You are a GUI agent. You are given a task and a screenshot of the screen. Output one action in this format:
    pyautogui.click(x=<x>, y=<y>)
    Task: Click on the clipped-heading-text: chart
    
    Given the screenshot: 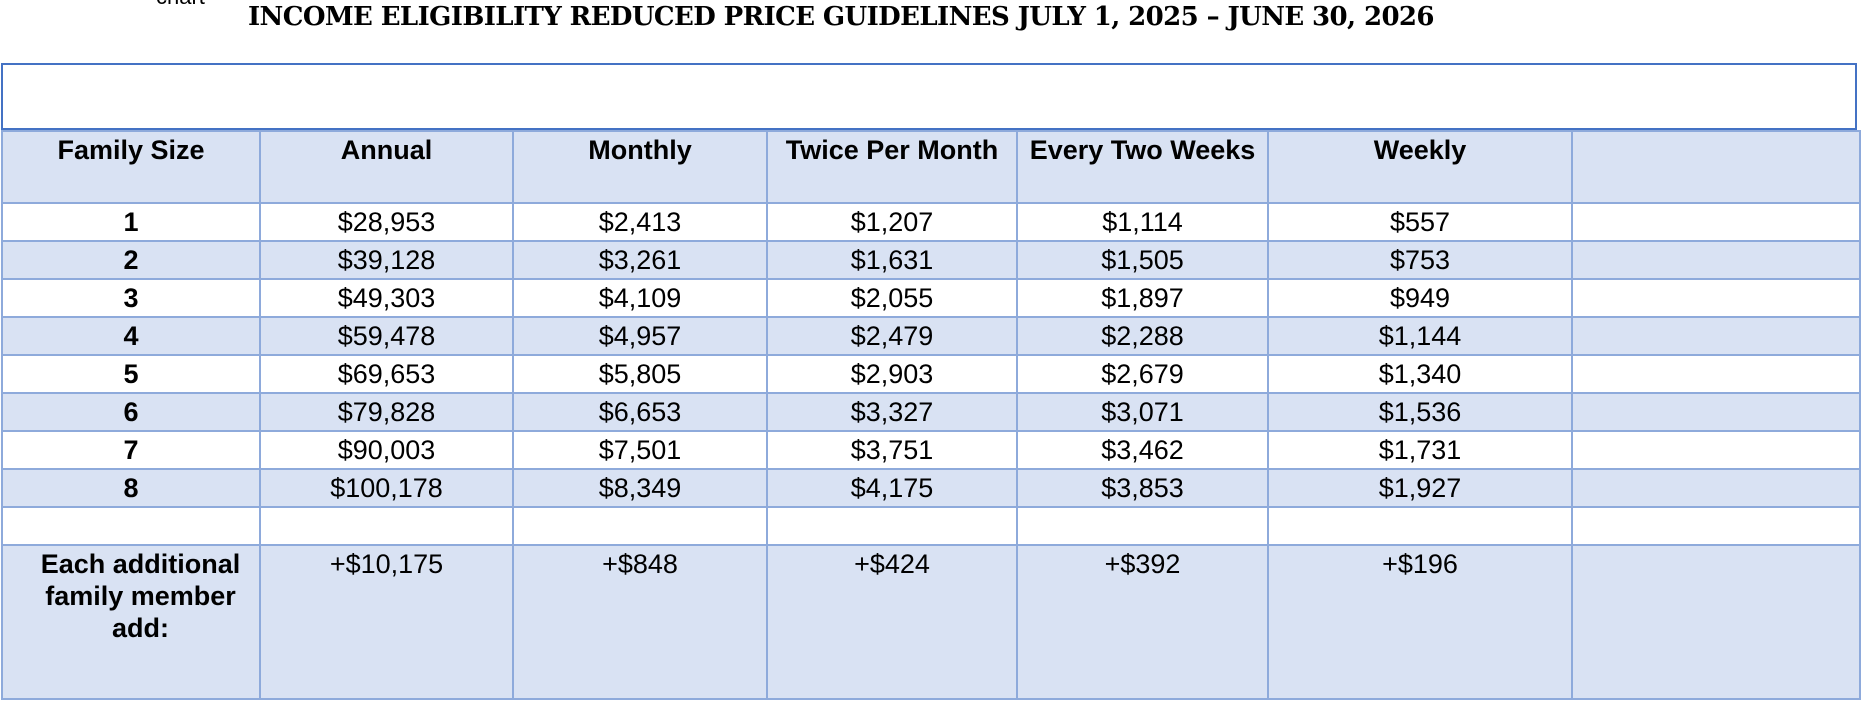 What is the action you would take?
    pyautogui.click(x=180, y=4)
    